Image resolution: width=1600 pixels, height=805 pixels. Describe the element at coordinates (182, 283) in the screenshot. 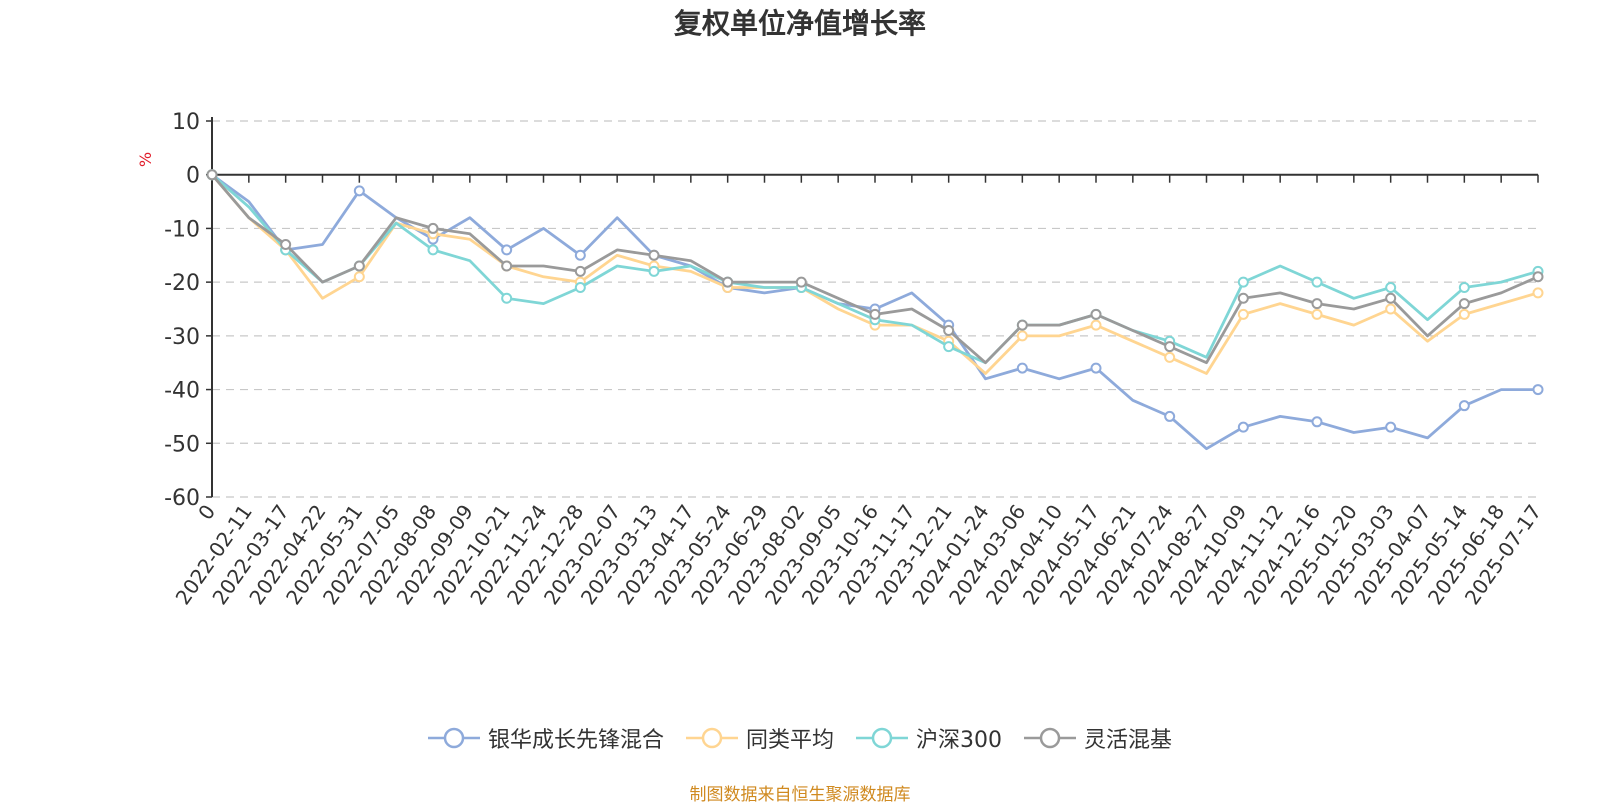

I see `y-tick-label: -20` at that location.